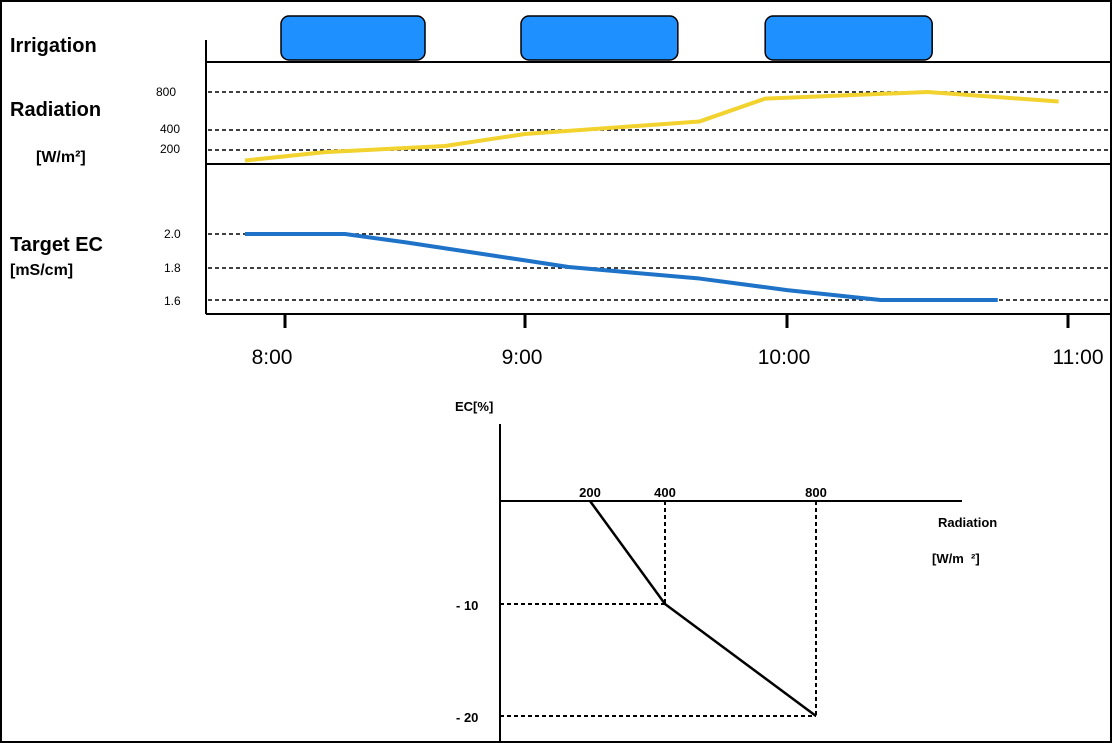 The height and width of the screenshot is (743, 1112). I want to click on ec-unit-label: [mS/cm], so click(41, 270).